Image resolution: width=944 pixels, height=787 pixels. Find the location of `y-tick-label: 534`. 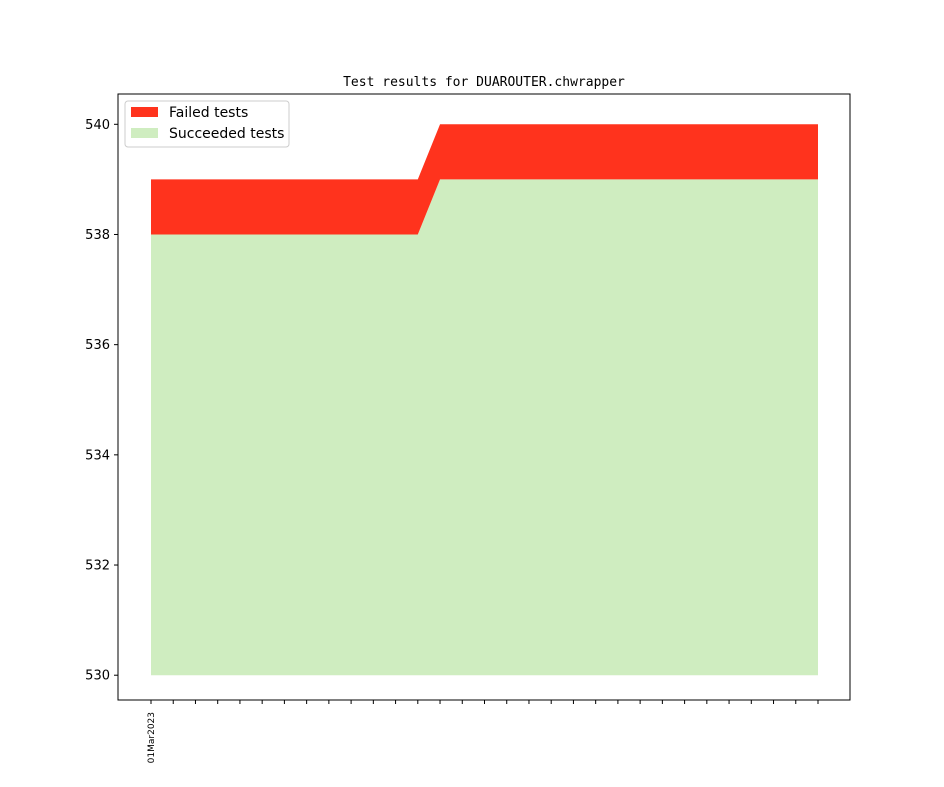

y-tick-label: 534 is located at coordinates (97, 455).